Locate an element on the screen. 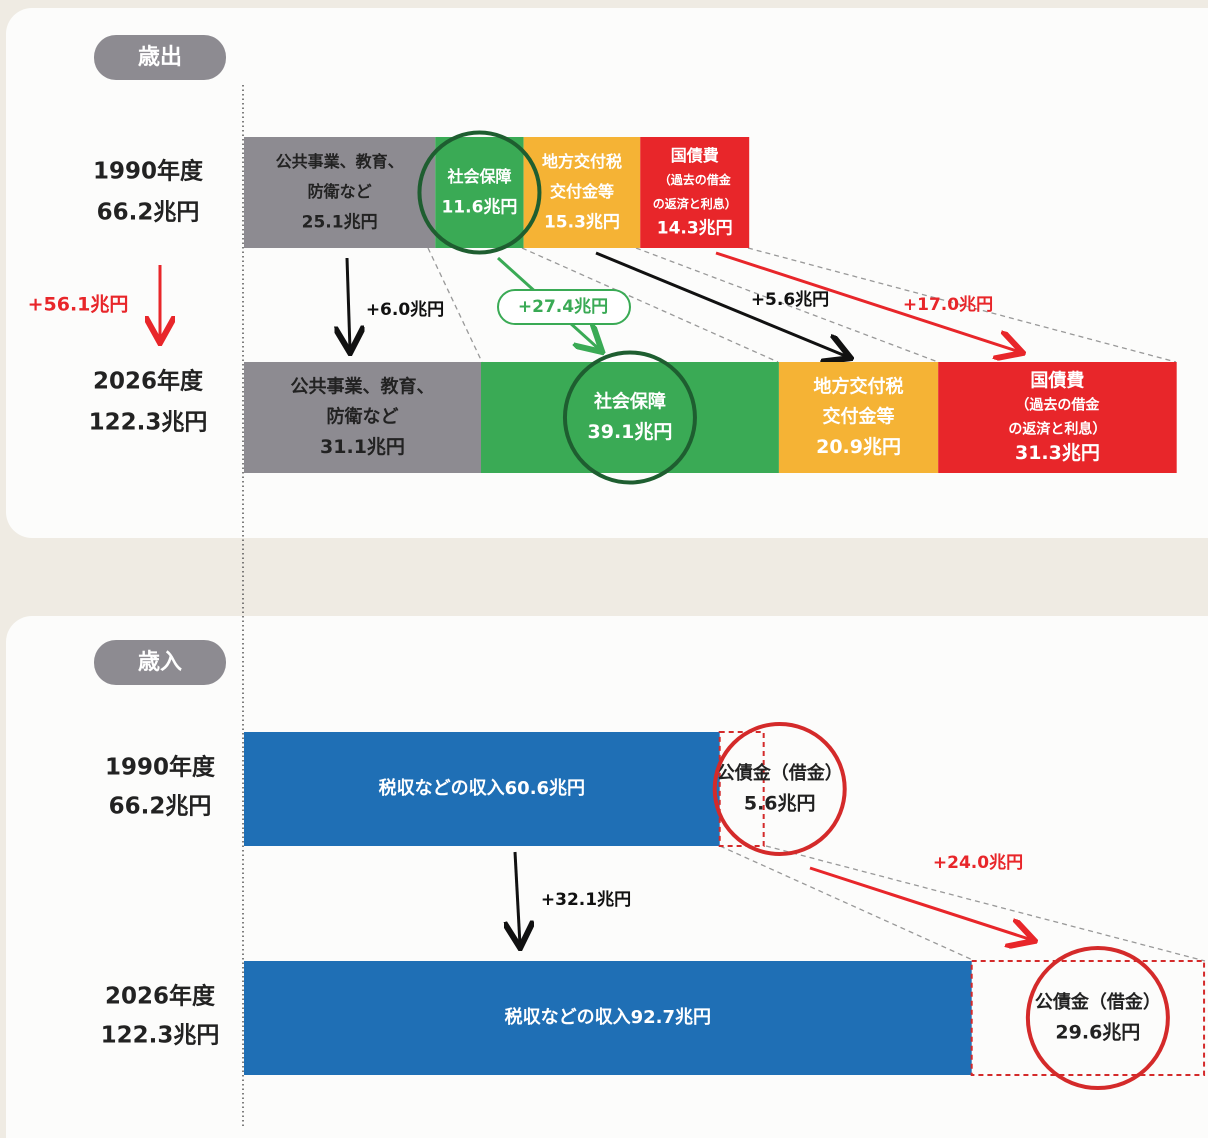  segment-label: 税収などの収入60.6兆円 is located at coordinates (482, 788).